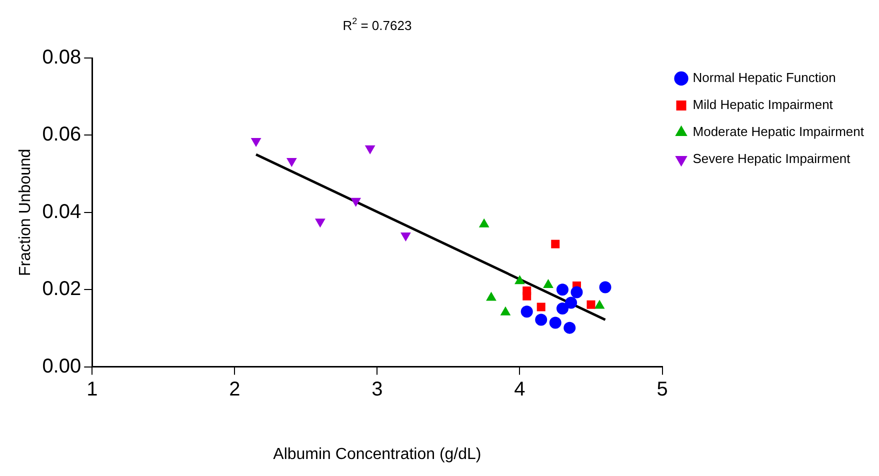 This screenshot has height=476, width=879. What do you see at coordinates (662, 389) in the screenshot?
I see `x-tick-label: 5` at bounding box center [662, 389].